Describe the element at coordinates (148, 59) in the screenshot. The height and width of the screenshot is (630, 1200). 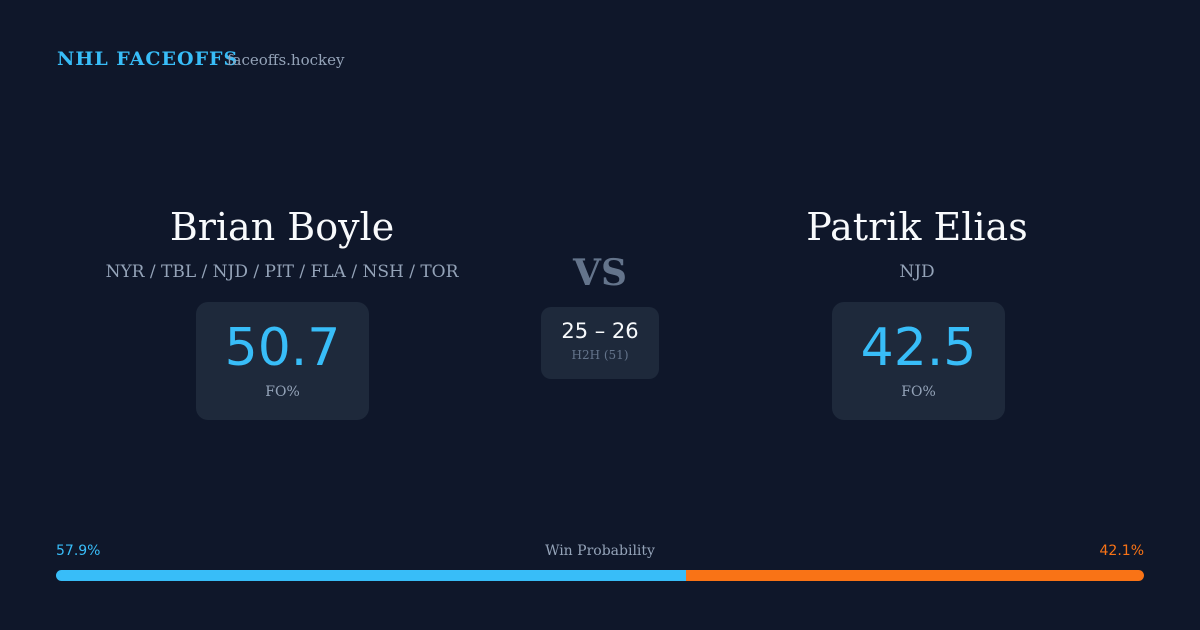
I see `brand: NHL FACEOFFS` at that location.